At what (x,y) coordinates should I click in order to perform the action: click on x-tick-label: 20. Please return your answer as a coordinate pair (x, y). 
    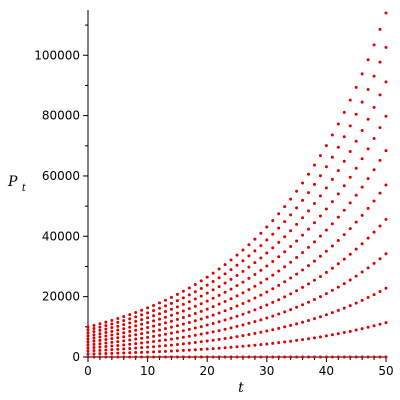
    Looking at the image, I should click on (207, 371).